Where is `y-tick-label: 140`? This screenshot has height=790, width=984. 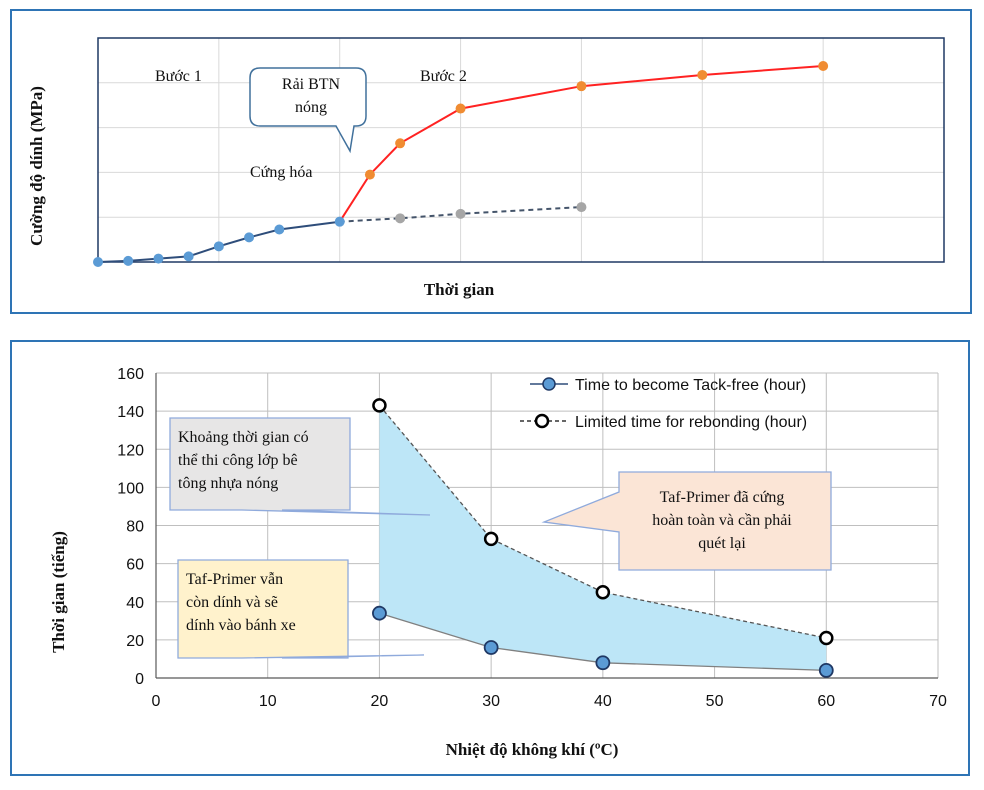
y-tick-label: 140 is located at coordinates (130, 412).